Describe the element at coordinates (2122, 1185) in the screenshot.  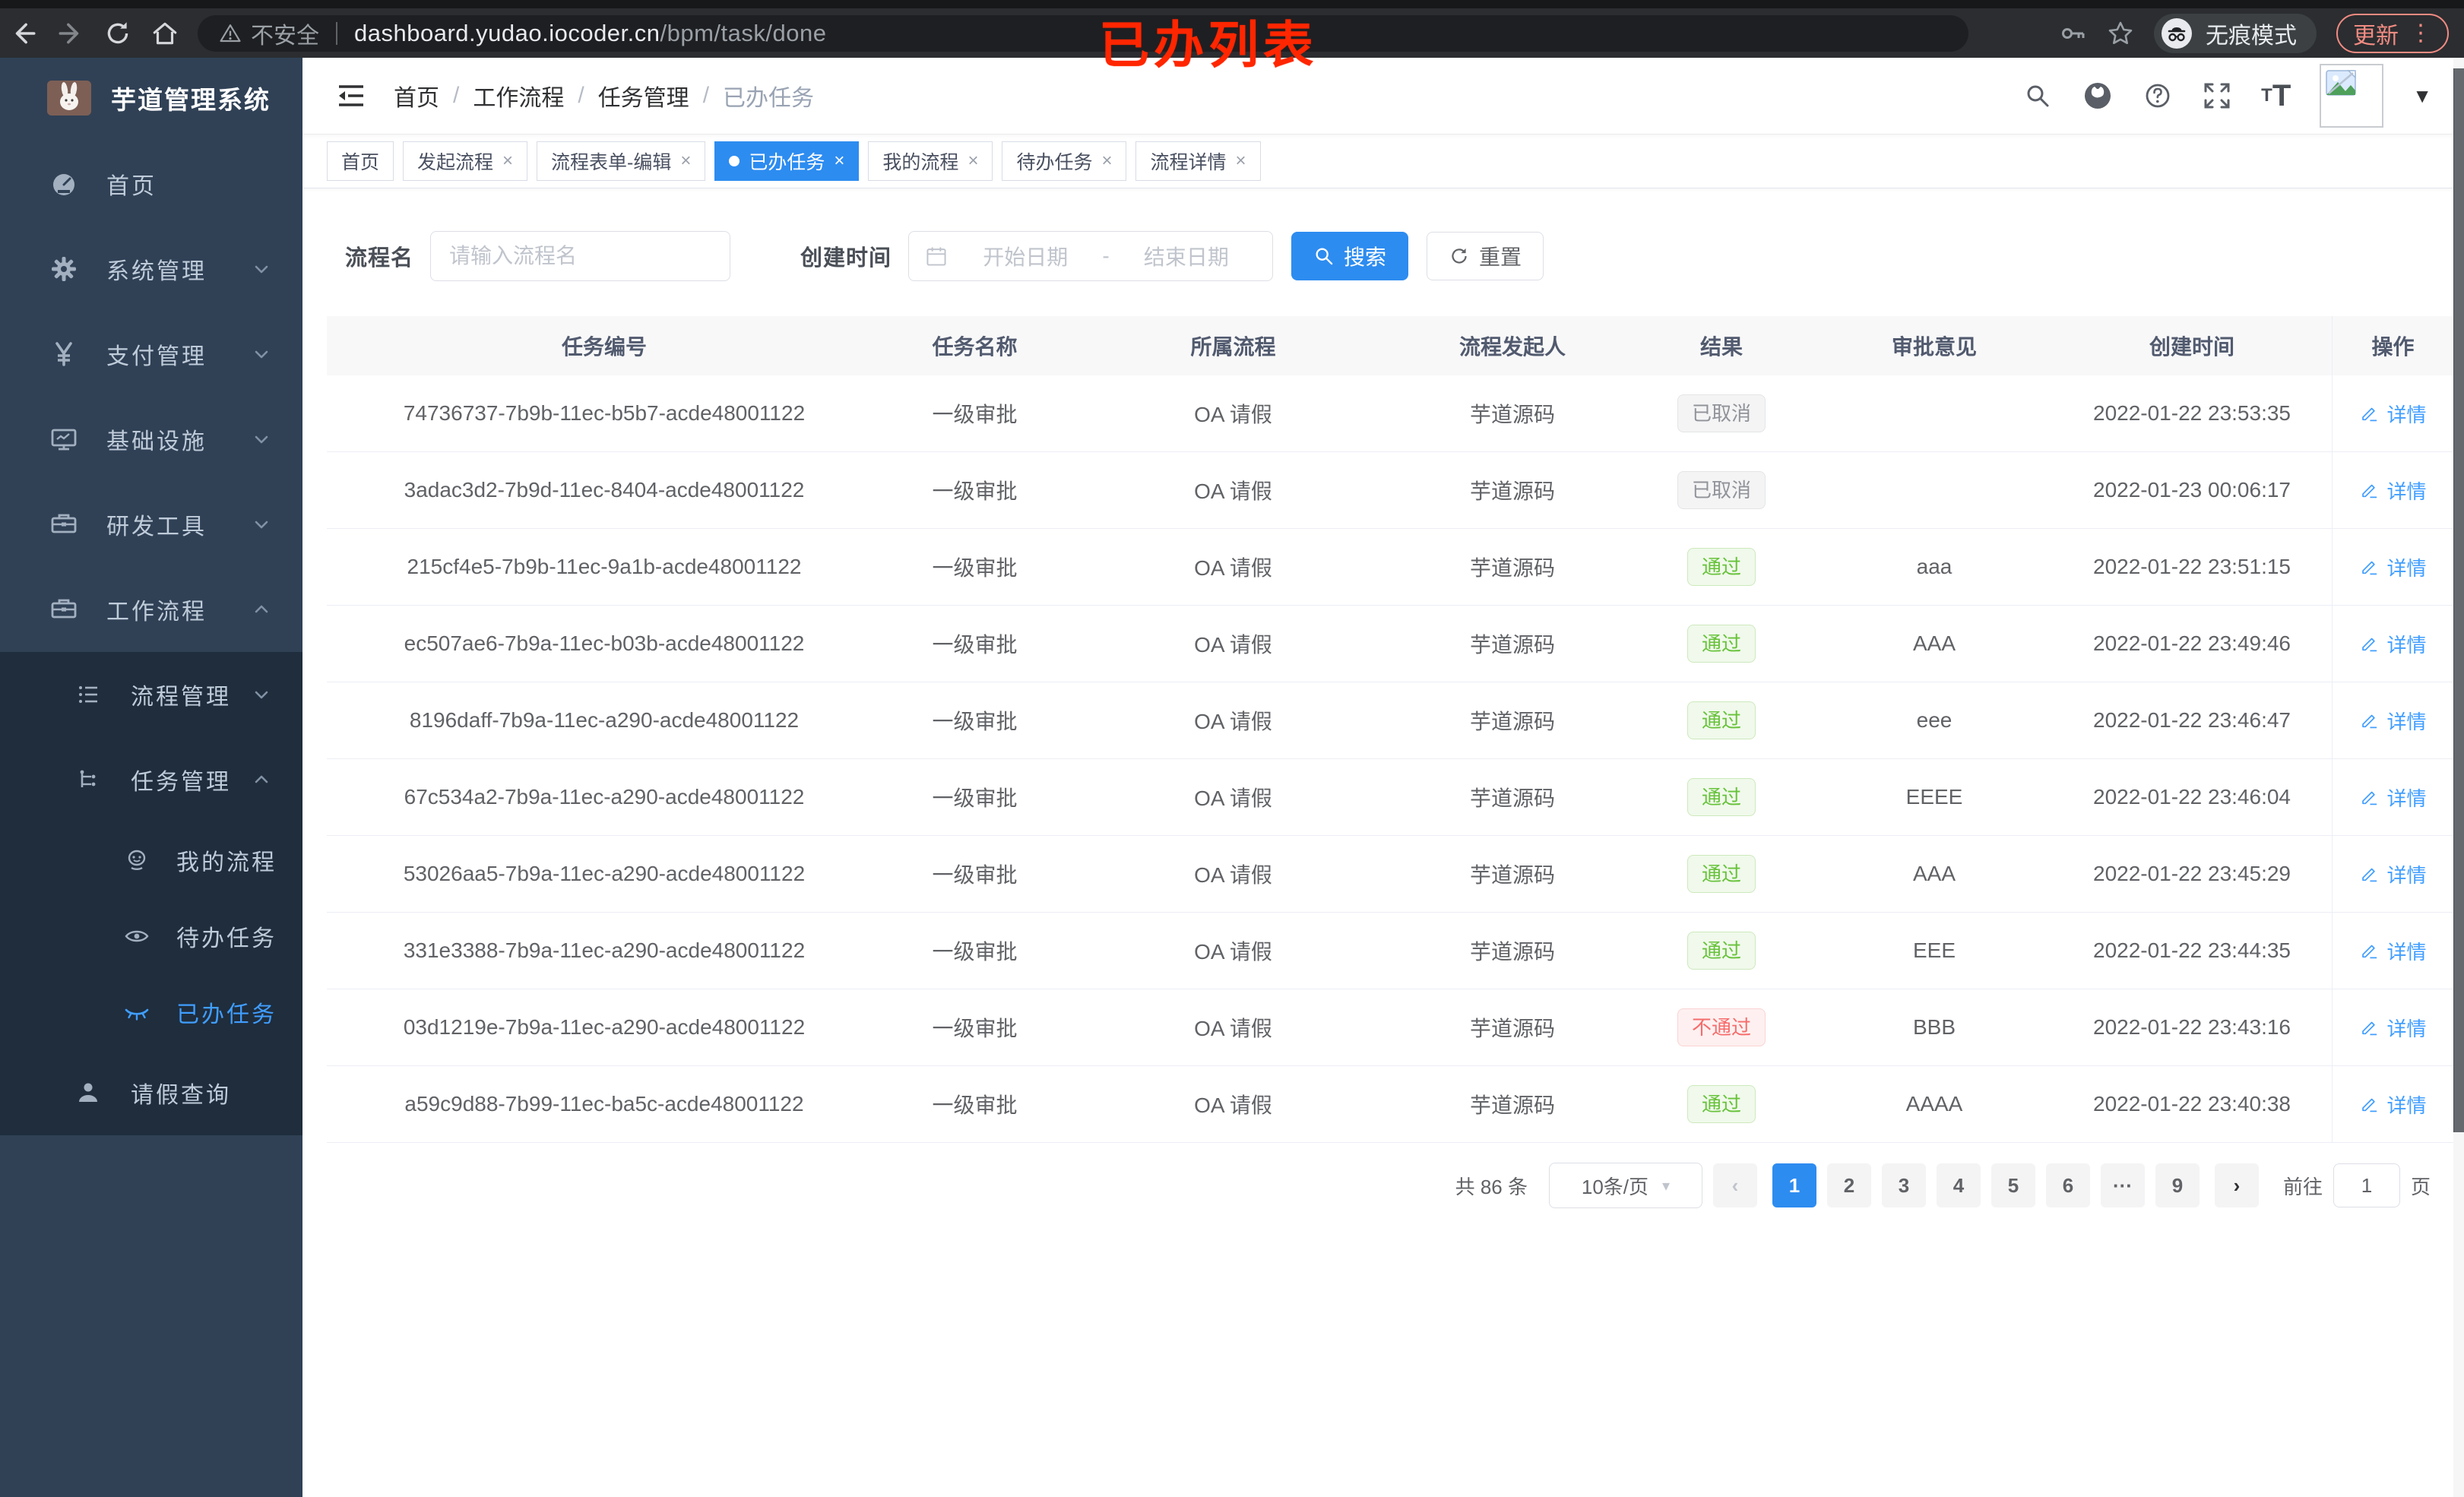
I see `more-pages-button: ···` at that location.